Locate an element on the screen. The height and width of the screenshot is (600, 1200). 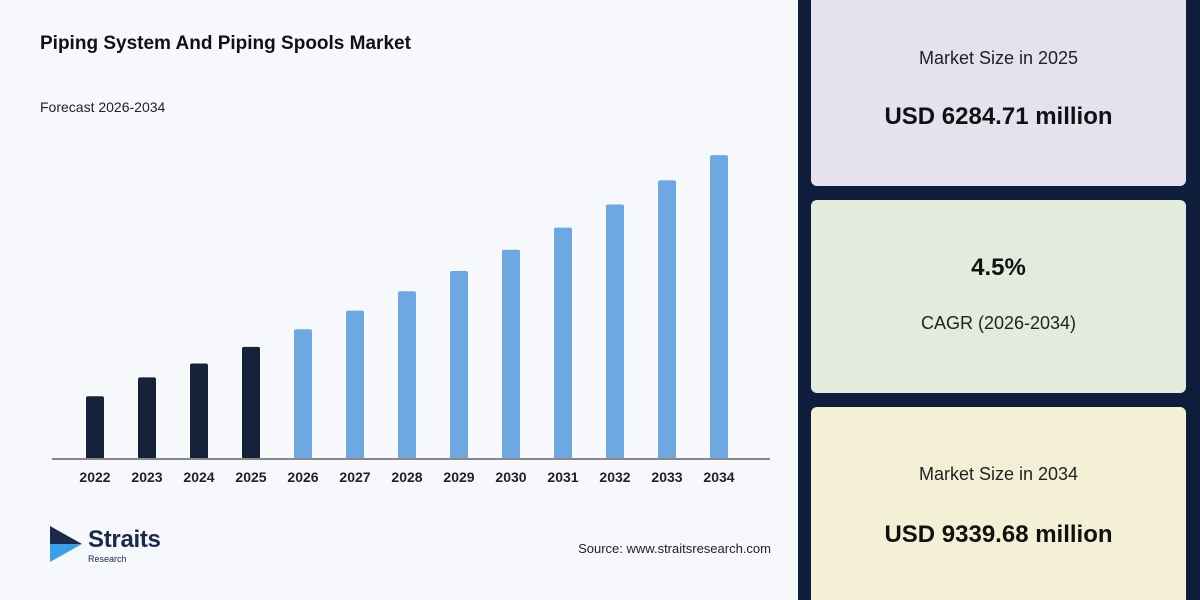
bar-2032 is located at coordinates (615, 331).